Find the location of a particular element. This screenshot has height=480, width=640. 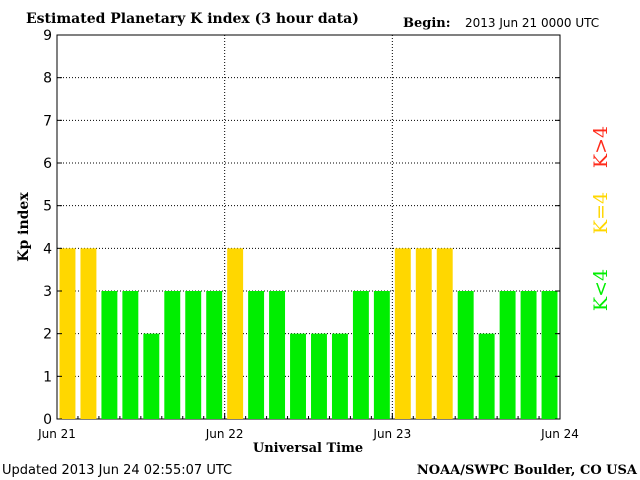

x-axis-ticks: Jun 21 Jun 22 Jun 23 Jun 24 is located at coordinates (308, 427).